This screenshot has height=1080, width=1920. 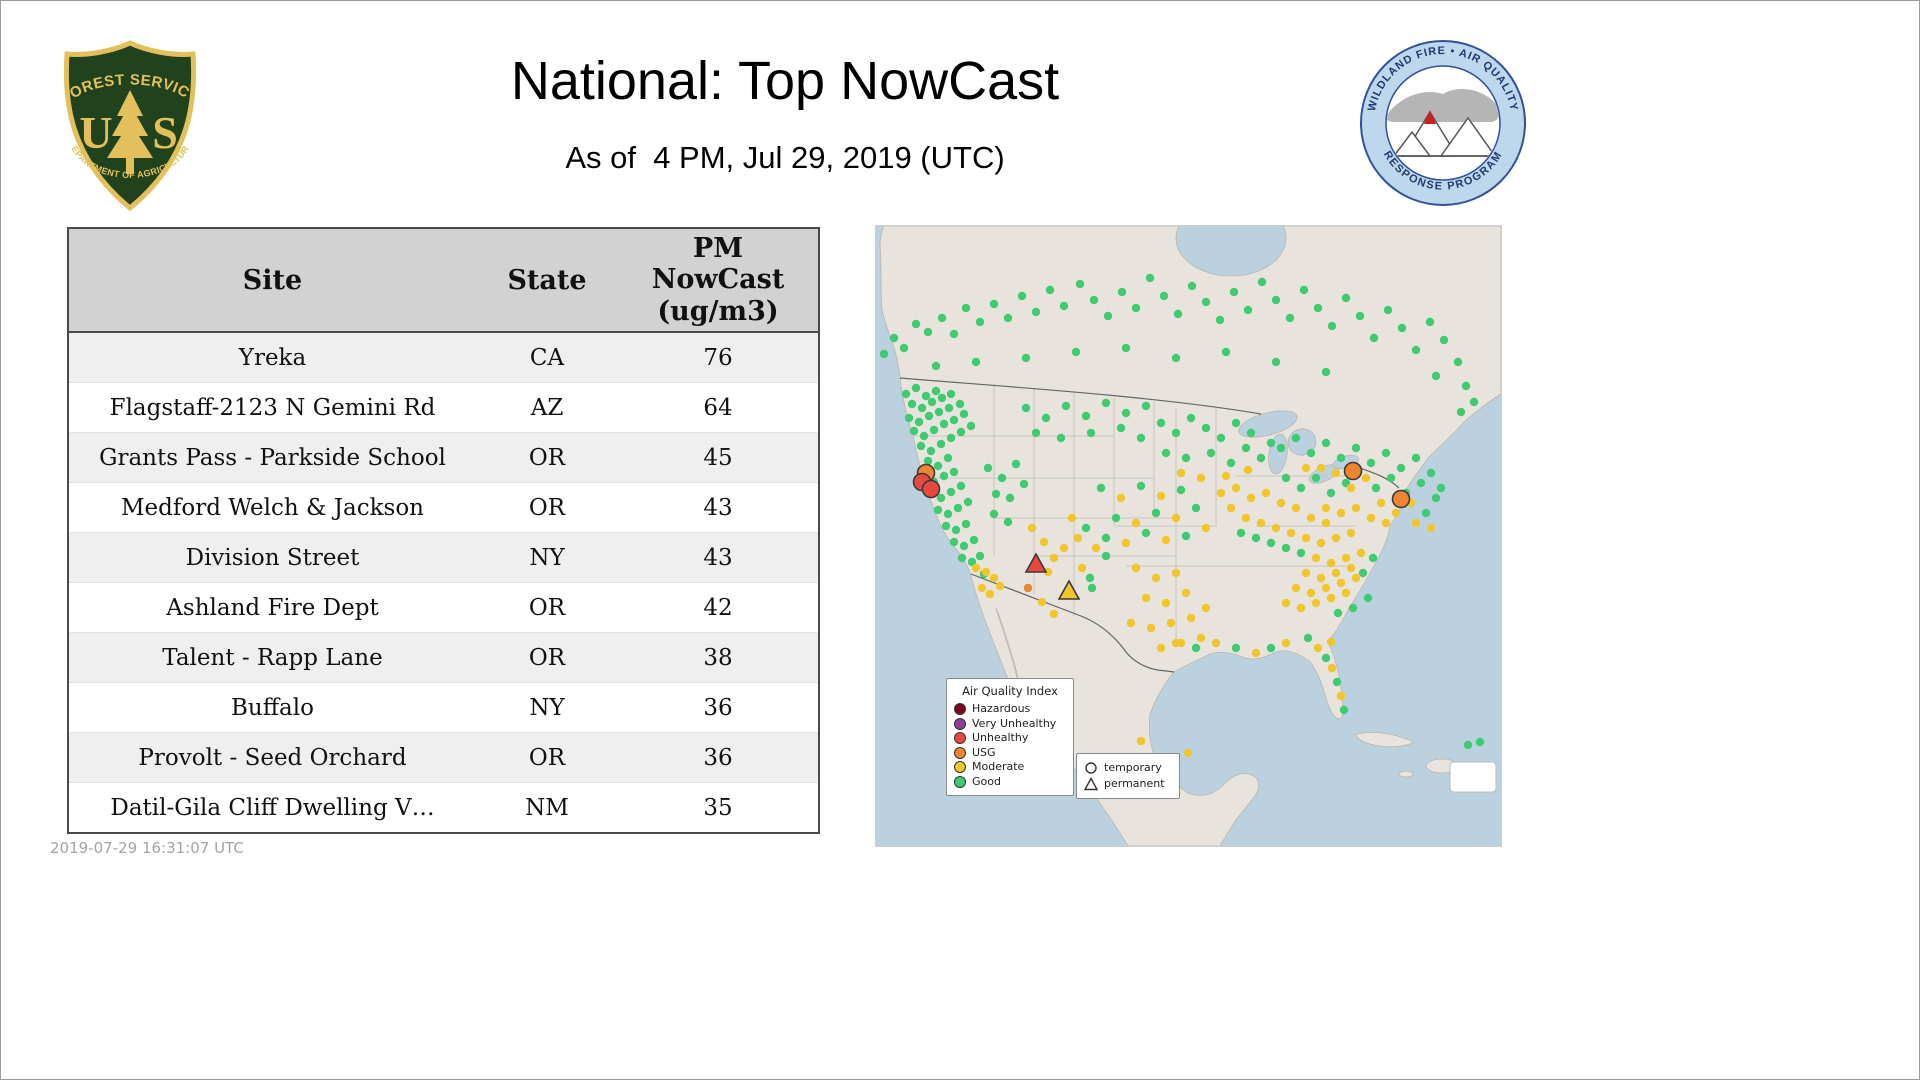 What do you see at coordinates (443, 757) in the screenshot?
I see `table-row: Provolt - Seed Orchard OR 36` at bounding box center [443, 757].